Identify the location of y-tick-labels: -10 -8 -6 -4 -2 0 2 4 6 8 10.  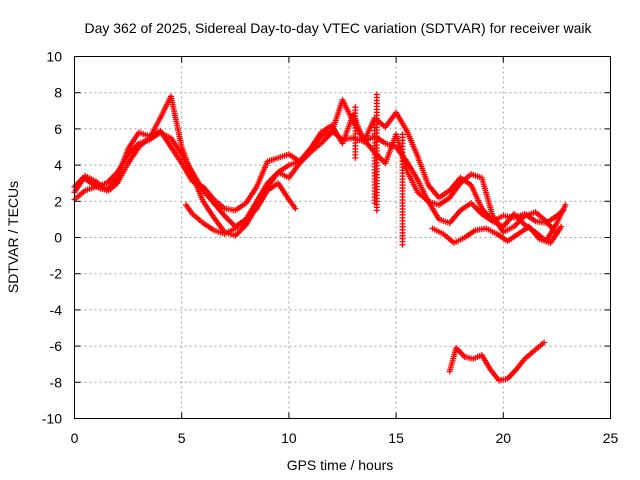
(52, 238).